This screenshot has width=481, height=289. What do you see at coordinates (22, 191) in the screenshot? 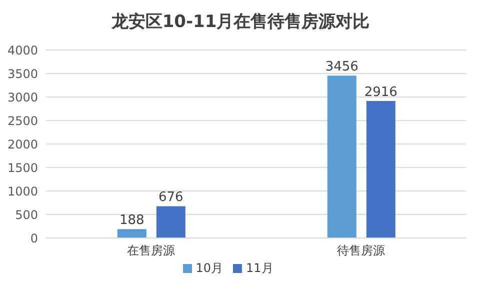
I see `y-tick-label: 1000` at bounding box center [22, 191].